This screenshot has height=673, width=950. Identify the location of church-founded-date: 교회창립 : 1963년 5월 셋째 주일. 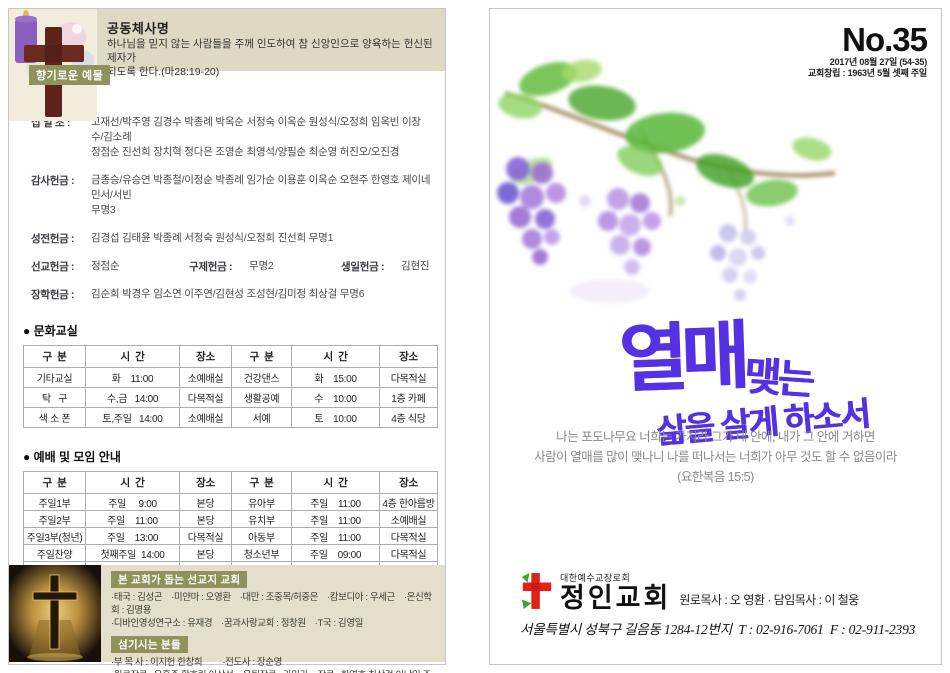
(867, 73).